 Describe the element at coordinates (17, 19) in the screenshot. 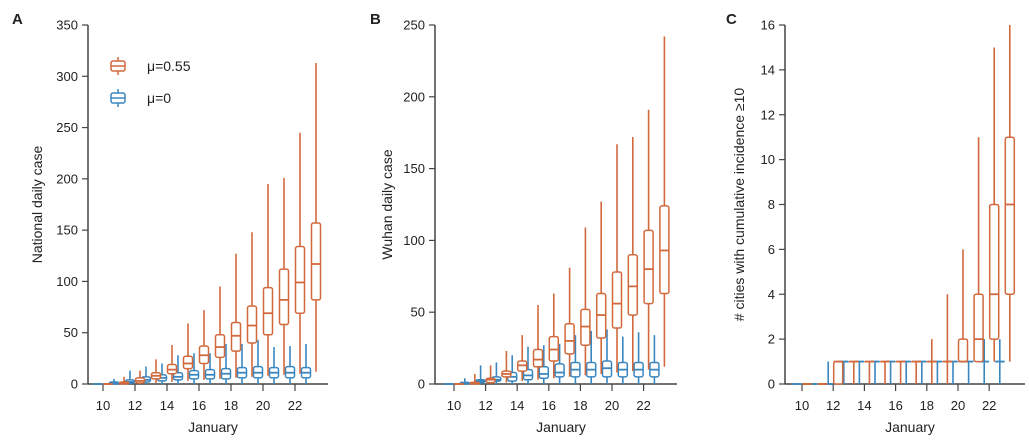

I see `panel-label: A` at that location.